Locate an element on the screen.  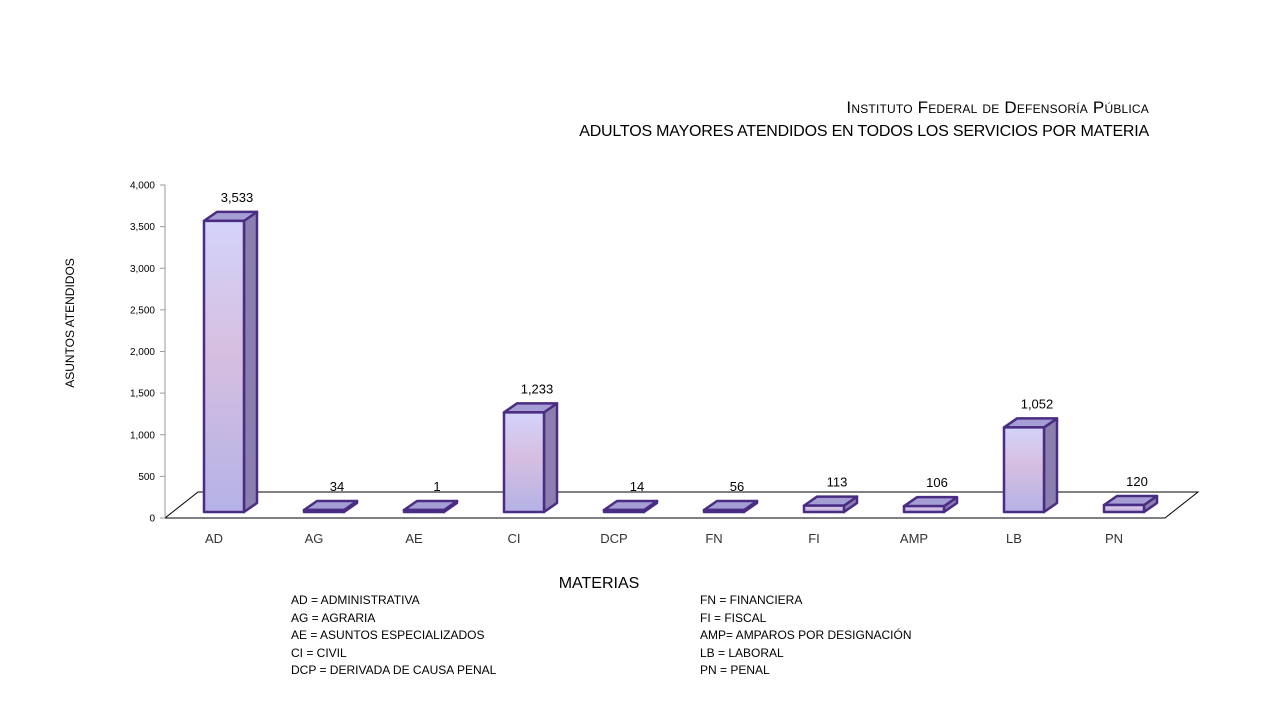
data-label: 120 is located at coordinates (1137, 481).